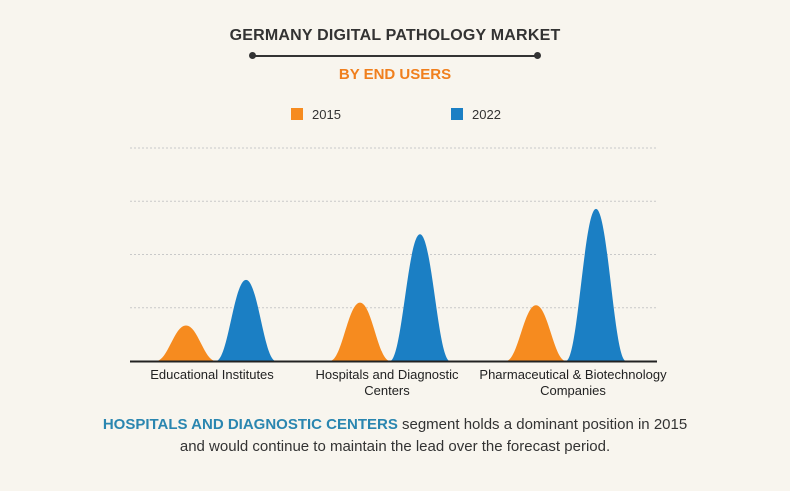 This screenshot has height=491, width=790. What do you see at coordinates (457, 114) in the screenshot?
I see `legend-swatch-2022` at bounding box center [457, 114].